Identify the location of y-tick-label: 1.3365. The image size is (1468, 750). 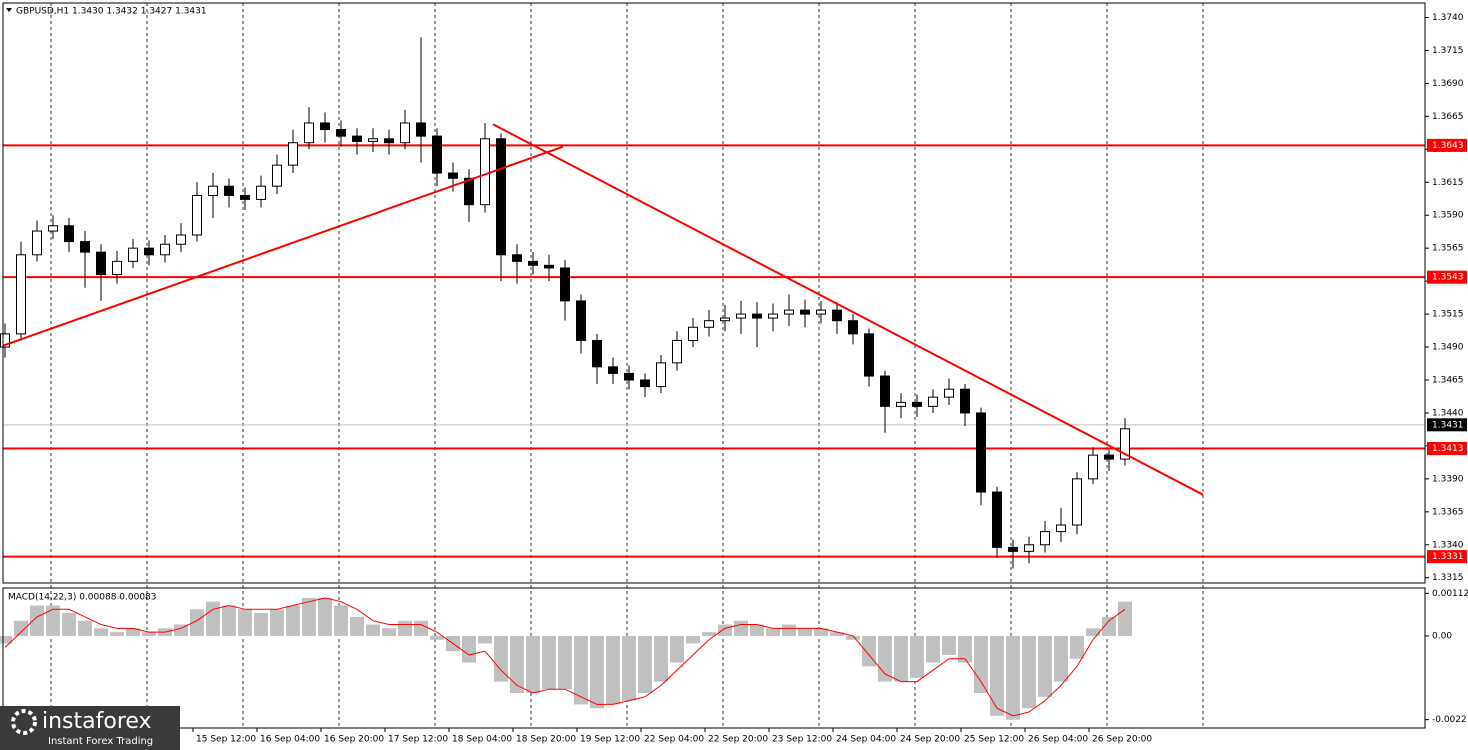
(1448, 512).